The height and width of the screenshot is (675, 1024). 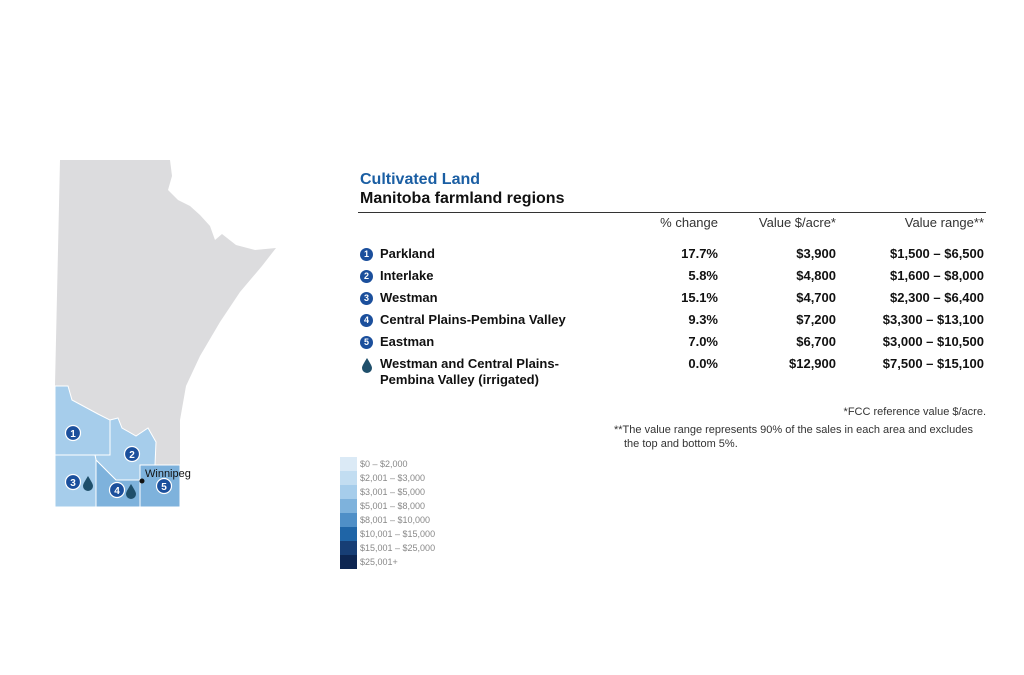 I want to click on table-cell: $6,700, so click(x=816, y=341).